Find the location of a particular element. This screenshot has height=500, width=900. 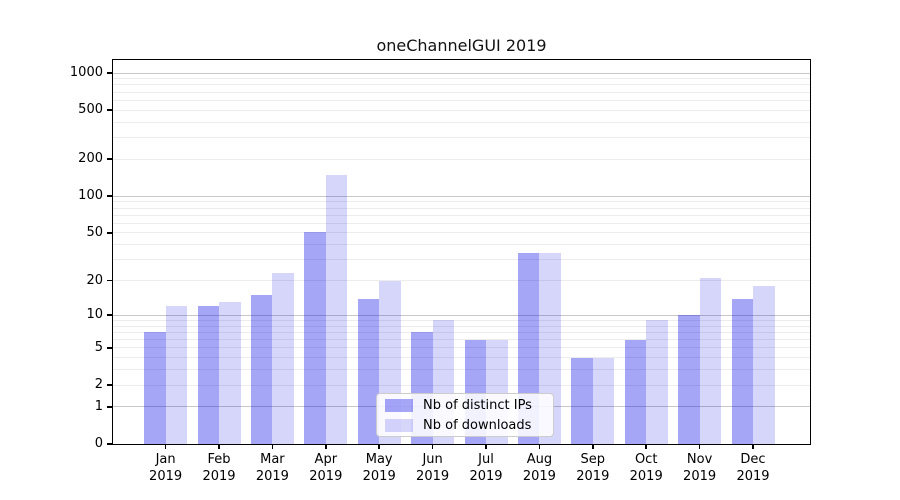

bar-jan-downloads is located at coordinates (176, 375).